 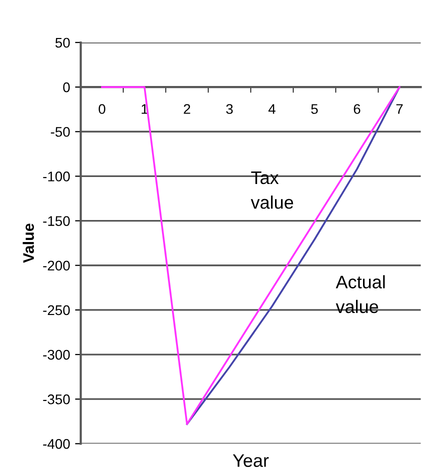 What do you see at coordinates (62, 43) in the screenshot?
I see `y-tick-label: 50` at bounding box center [62, 43].